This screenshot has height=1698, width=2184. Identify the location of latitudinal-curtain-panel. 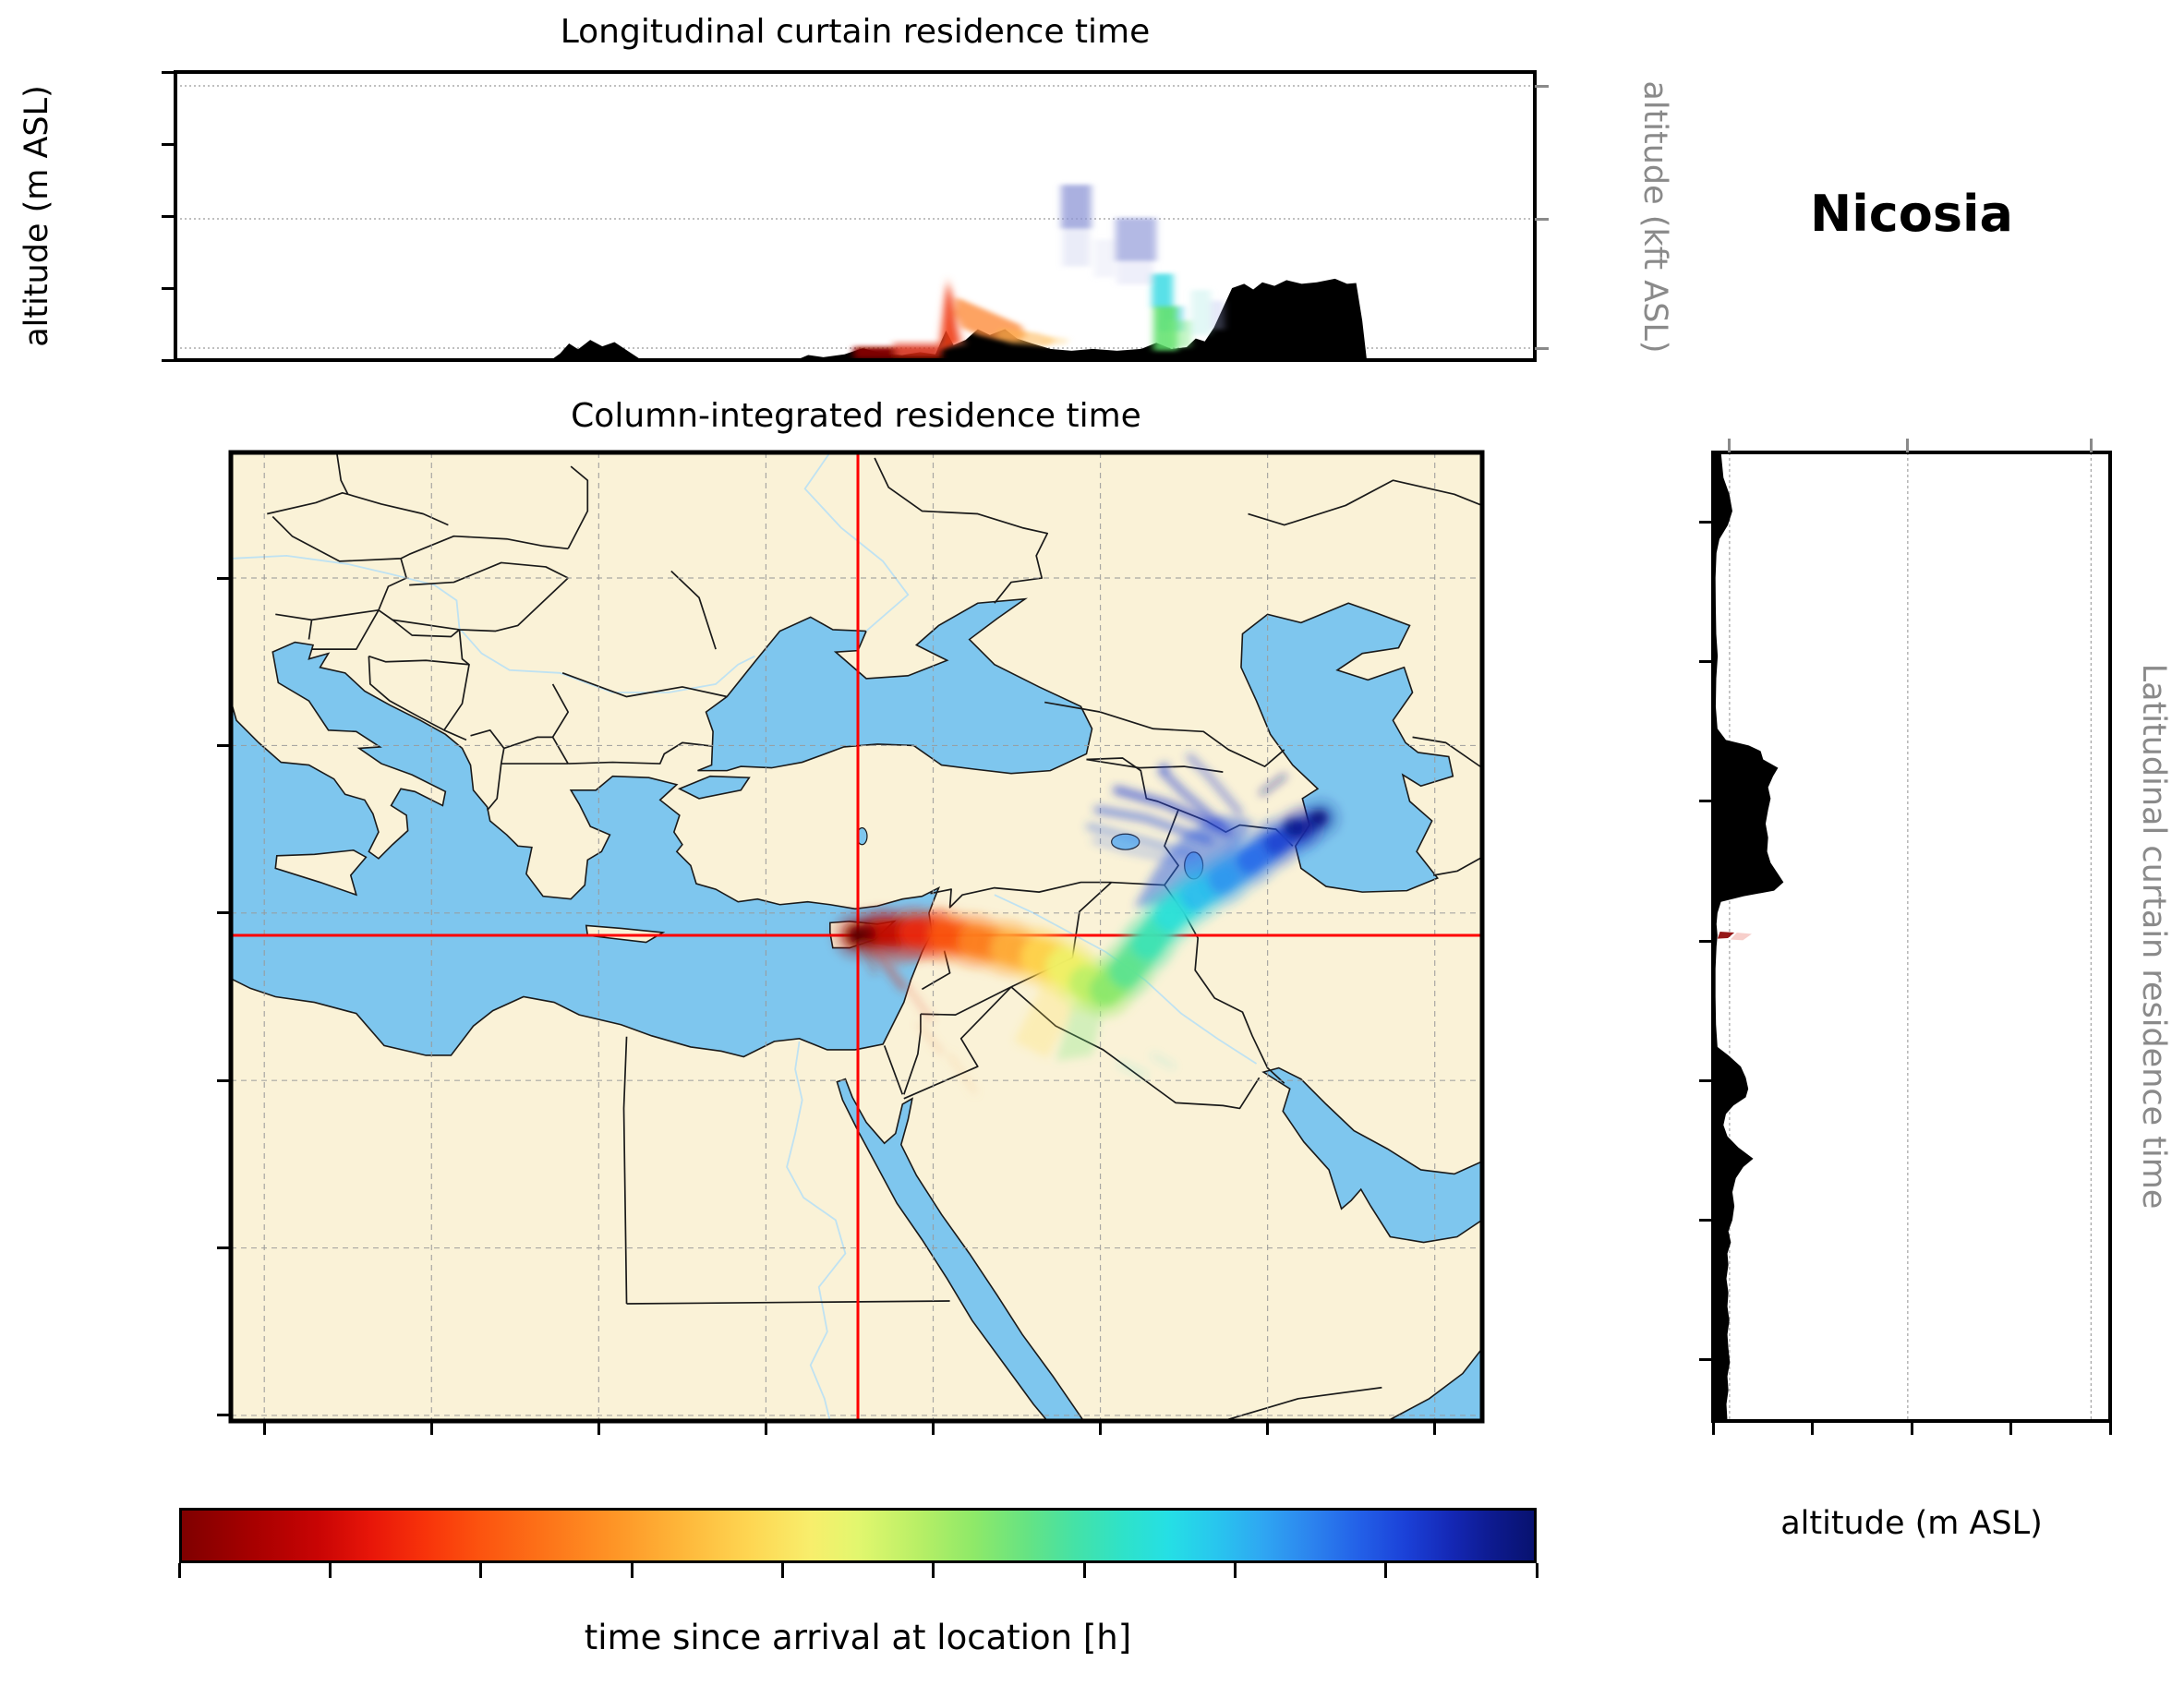
(1911, 936).